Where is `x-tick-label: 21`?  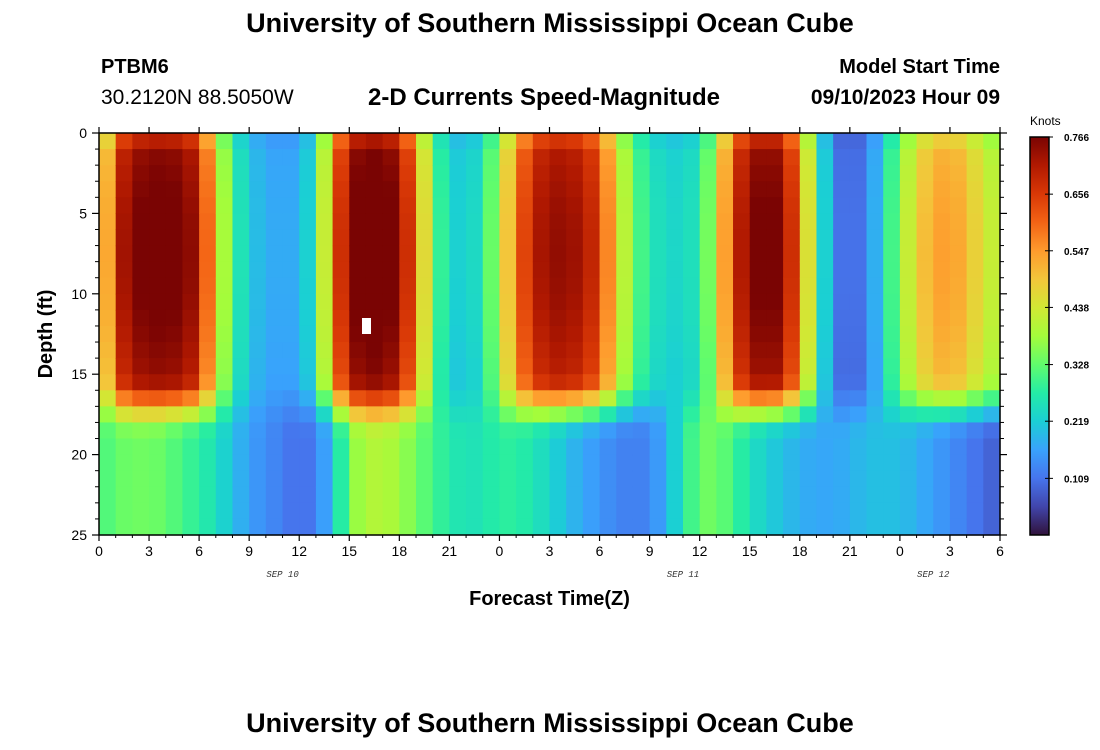
x-tick-label: 21 is located at coordinates (850, 551).